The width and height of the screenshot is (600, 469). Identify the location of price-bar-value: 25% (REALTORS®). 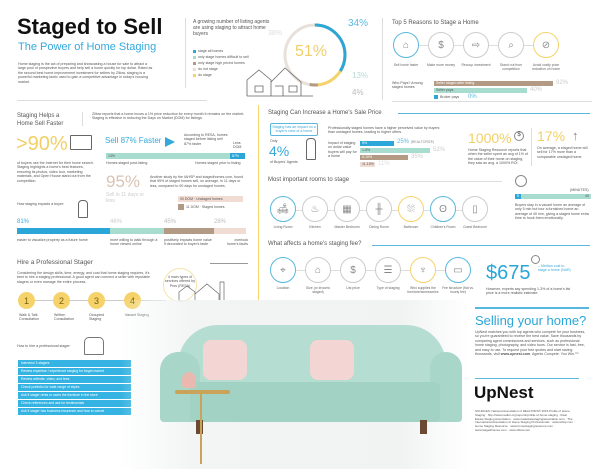
(415, 142).